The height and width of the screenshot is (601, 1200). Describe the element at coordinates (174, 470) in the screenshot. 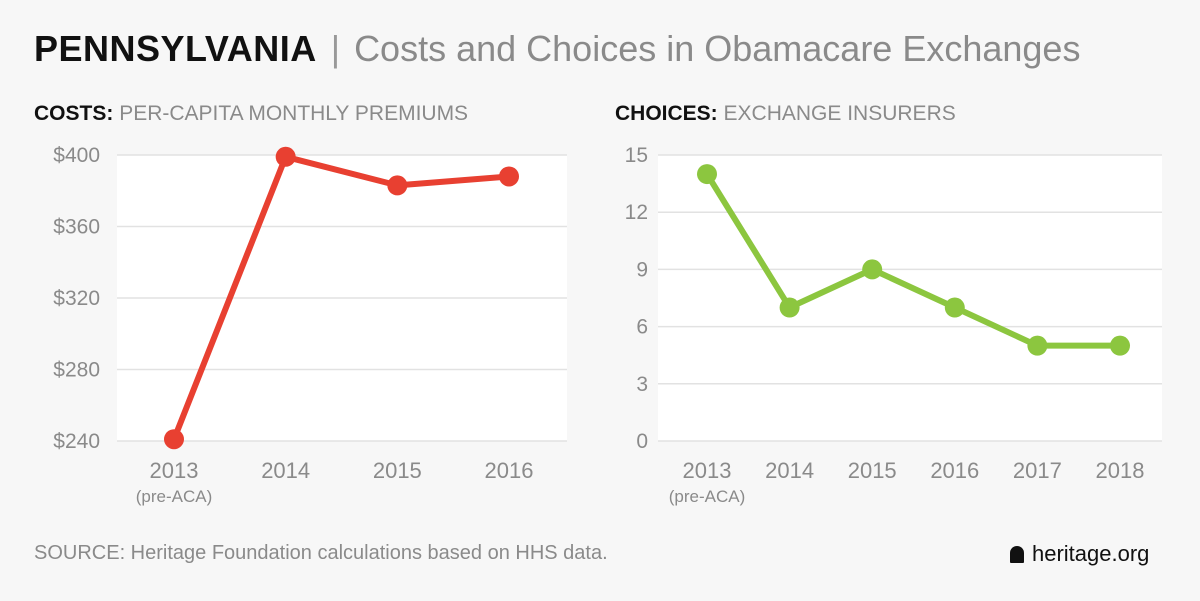

I see `costs-xtick-label: 2013` at that location.